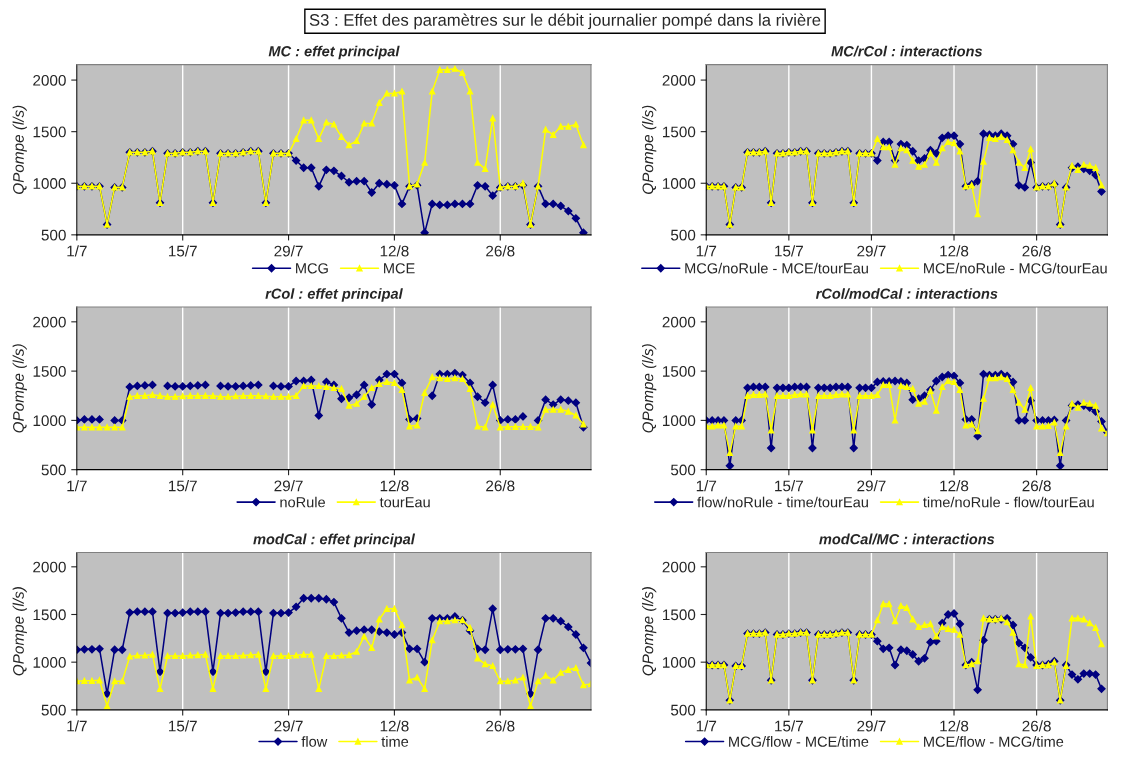 The height and width of the screenshot is (760, 1130). I want to click on legend-label: flow, so click(314, 741).